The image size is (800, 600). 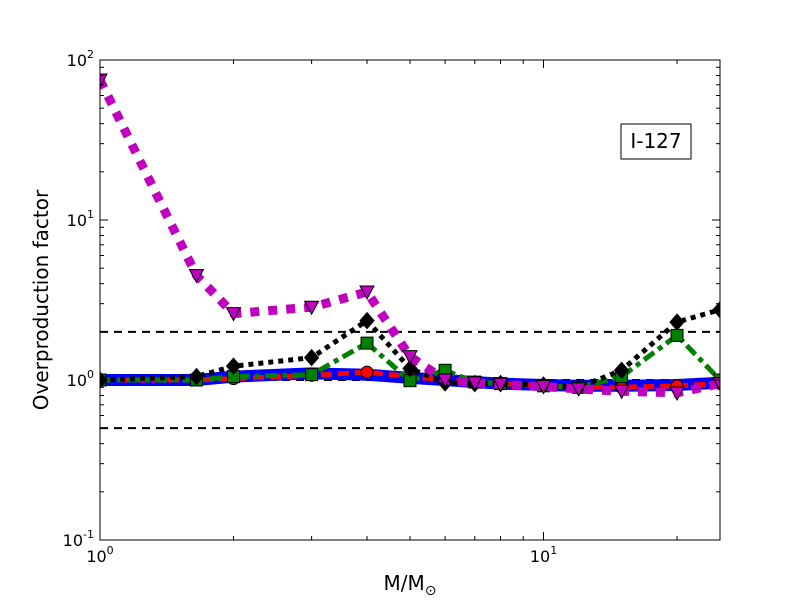 I want to click on annotation-frame, so click(x=656, y=141).